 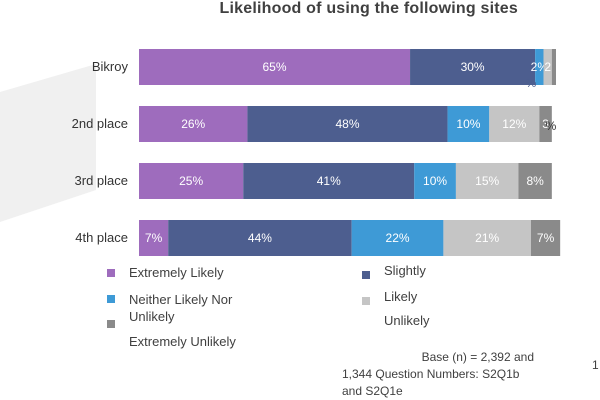 I want to click on bar-slightly-bikroy, so click(x=473, y=67).